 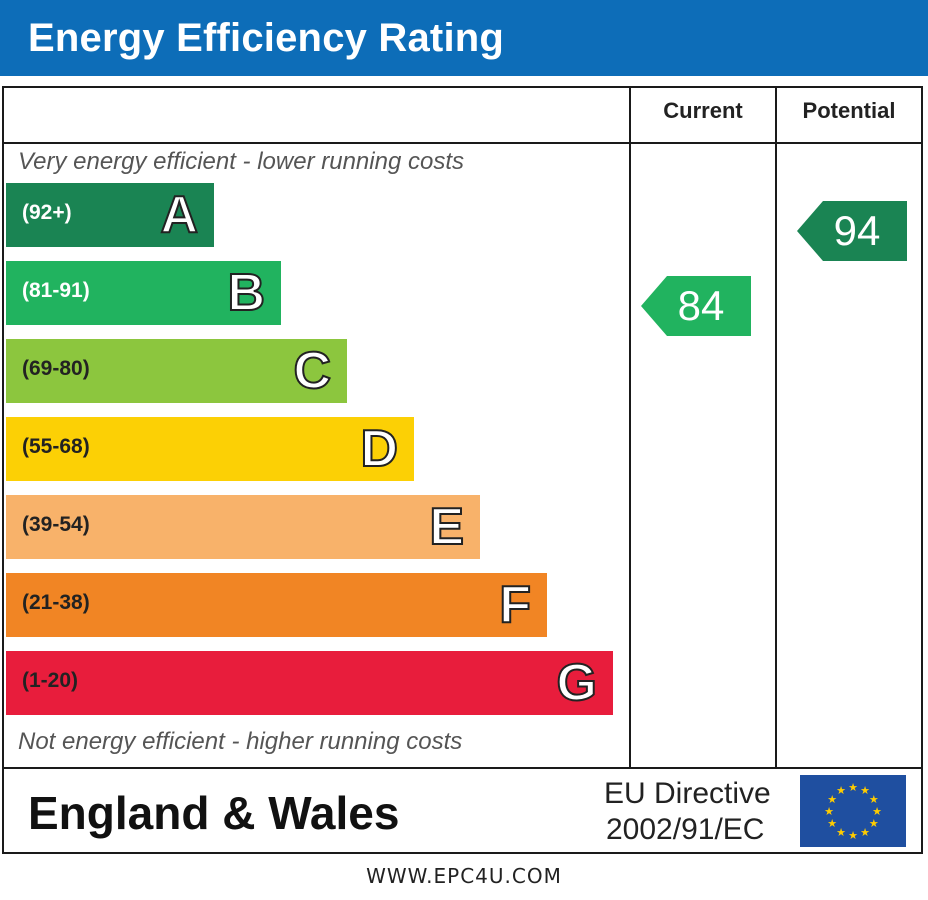 What do you see at coordinates (246, 293) in the screenshot?
I see `band-b-letter: B` at bounding box center [246, 293].